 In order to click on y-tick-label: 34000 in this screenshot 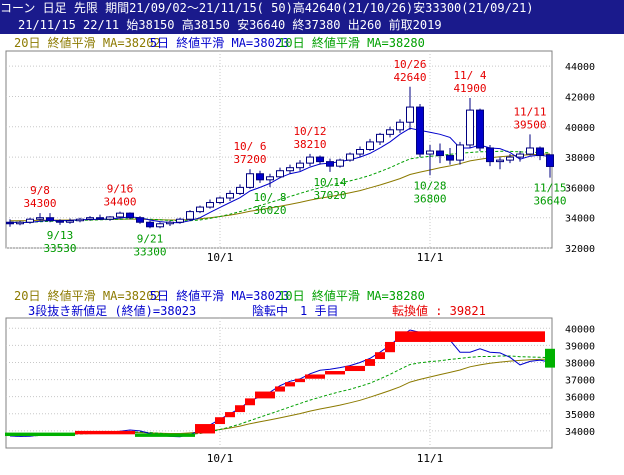, I will do `click(580, 219)`.